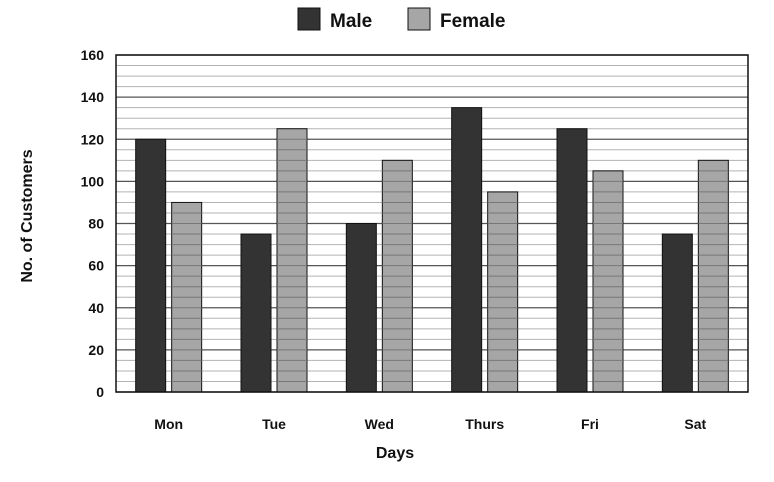 This screenshot has height=482, width=774. I want to click on legend-label-female: Female, so click(472, 21).